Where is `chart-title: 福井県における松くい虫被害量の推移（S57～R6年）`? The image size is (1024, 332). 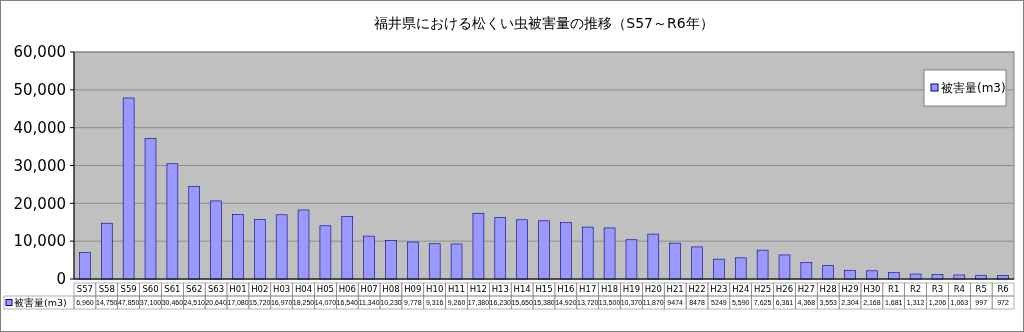 chart-title: 福井県における松くい虫被害量の推移（S57～R6年） is located at coordinates (544, 23).